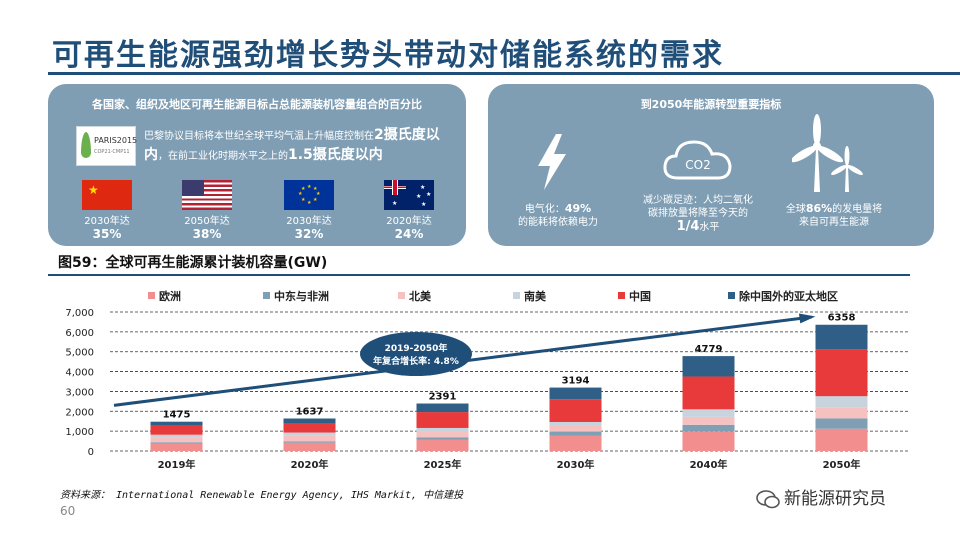 This screenshot has height=540, width=960. What do you see at coordinates (709, 349) in the screenshot?
I see `bar-total-label: 4779` at bounding box center [709, 349].